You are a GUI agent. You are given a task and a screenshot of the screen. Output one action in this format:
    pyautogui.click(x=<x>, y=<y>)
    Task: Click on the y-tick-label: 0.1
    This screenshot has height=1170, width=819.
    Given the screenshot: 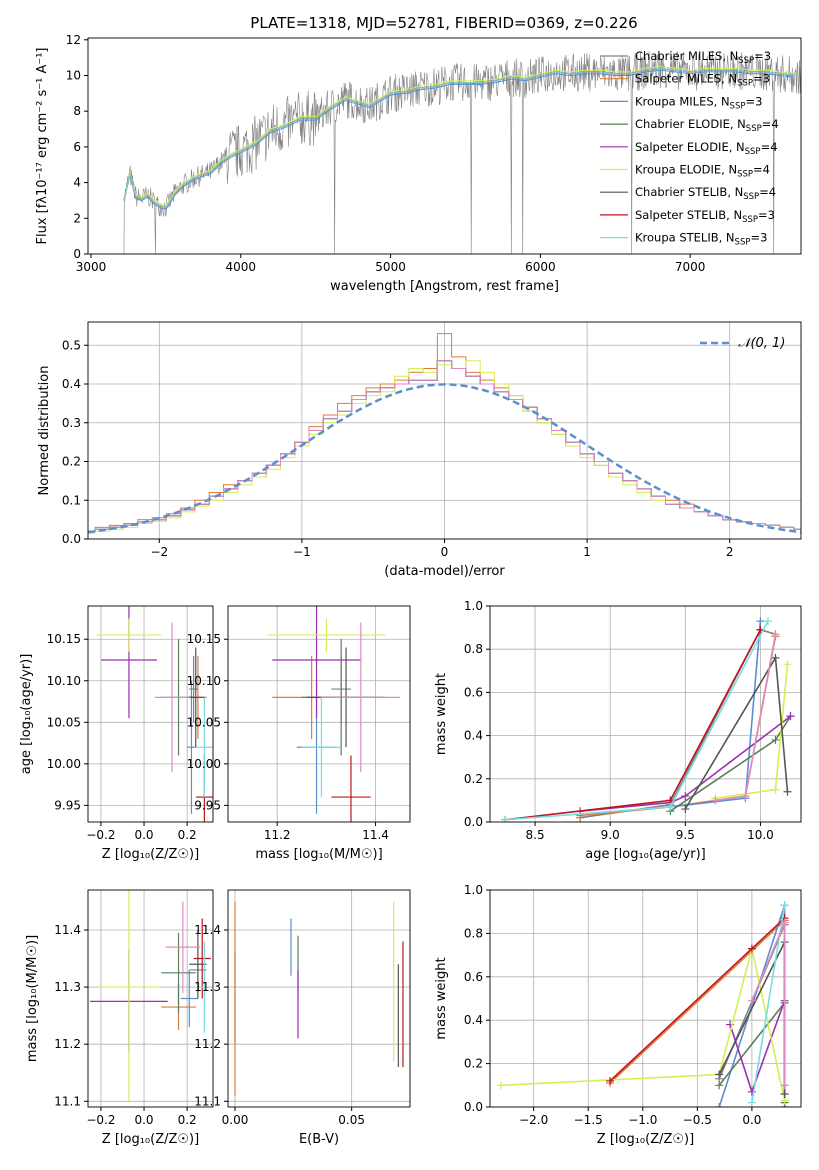 What is the action you would take?
    pyautogui.click(x=71, y=500)
    